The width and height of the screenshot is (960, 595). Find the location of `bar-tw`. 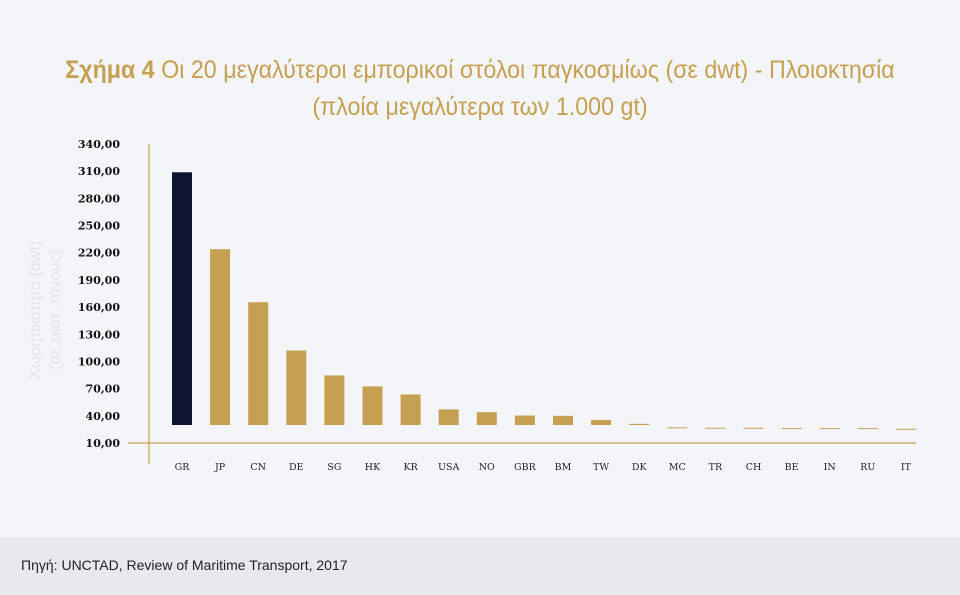

bar-tw is located at coordinates (601, 422).